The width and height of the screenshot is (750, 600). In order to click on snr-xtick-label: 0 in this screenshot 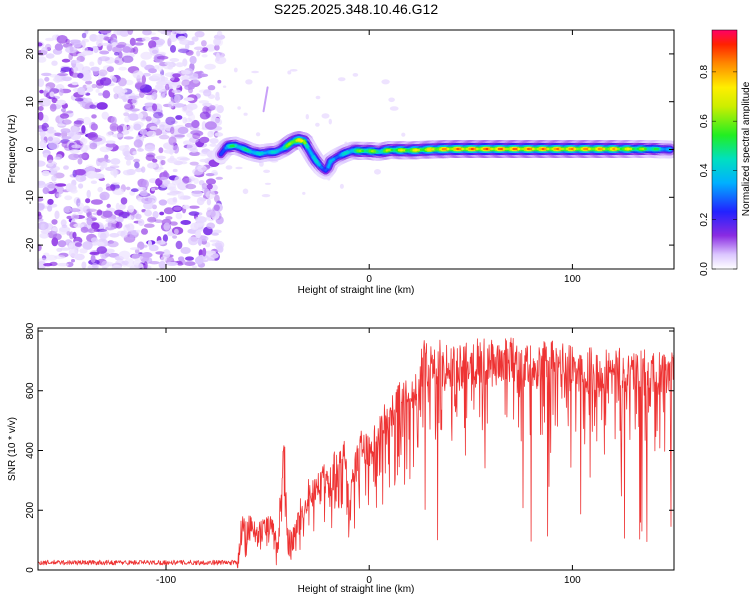, I will do `click(369, 580)`.